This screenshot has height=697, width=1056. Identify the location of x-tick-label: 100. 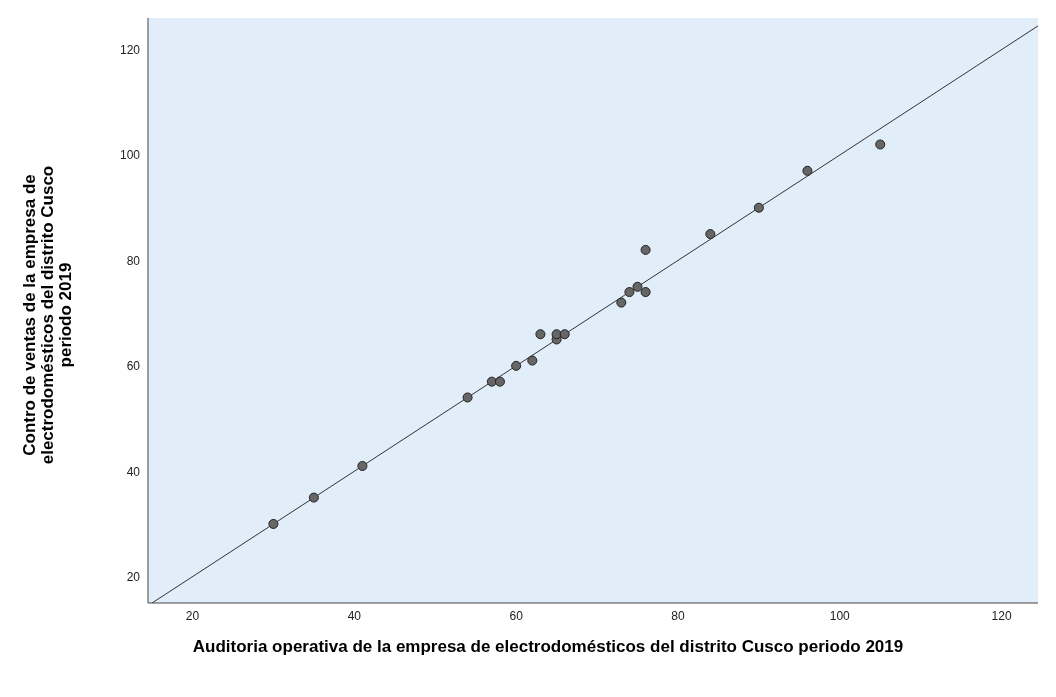
(840, 615).